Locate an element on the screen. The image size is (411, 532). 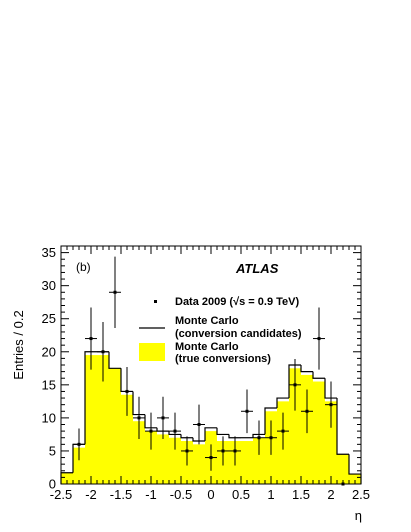
x-tick-label: -2.5 is located at coordinates (61, 494).